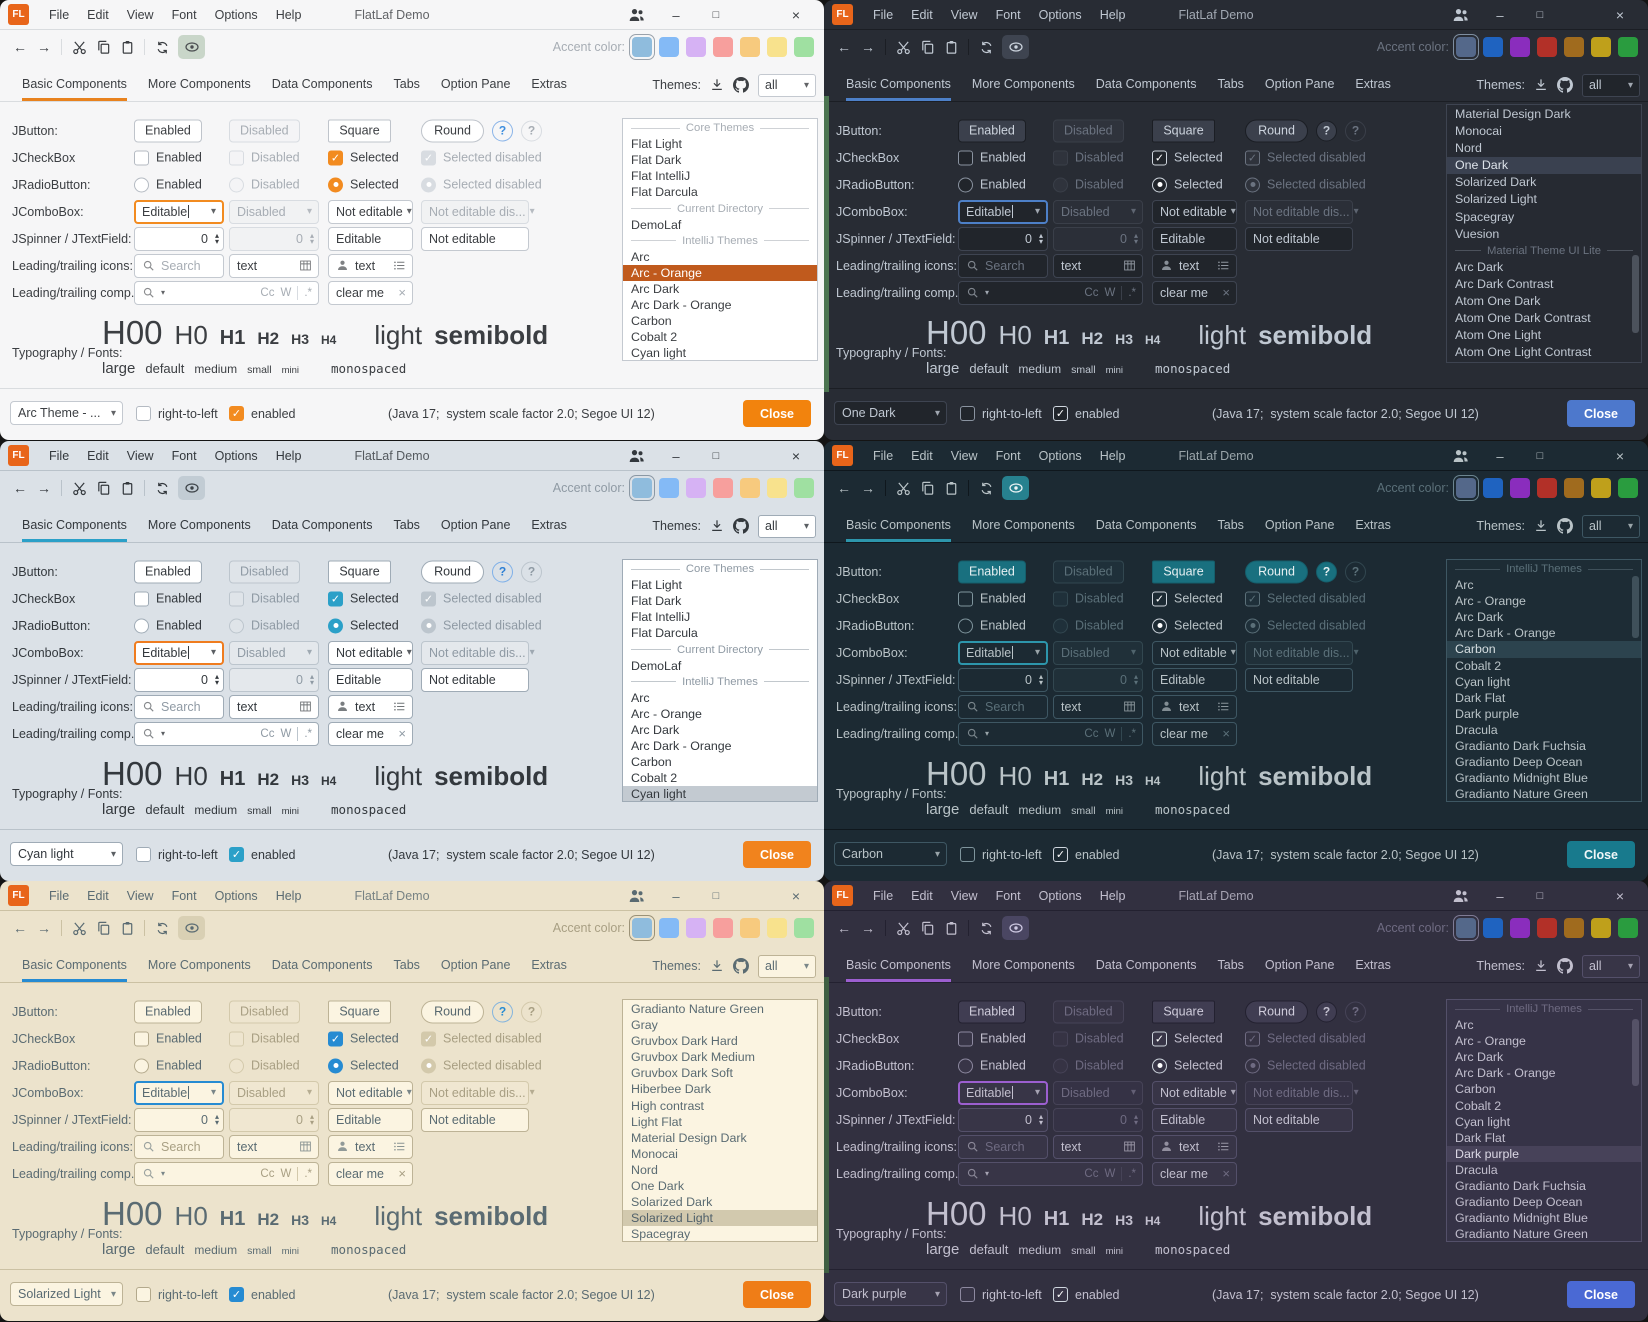 The height and width of the screenshot is (1322, 1648). What do you see at coordinates (370, 679) in the screenshot?
I see `editable-textfield: Editable` at bounding box center [370, 679].